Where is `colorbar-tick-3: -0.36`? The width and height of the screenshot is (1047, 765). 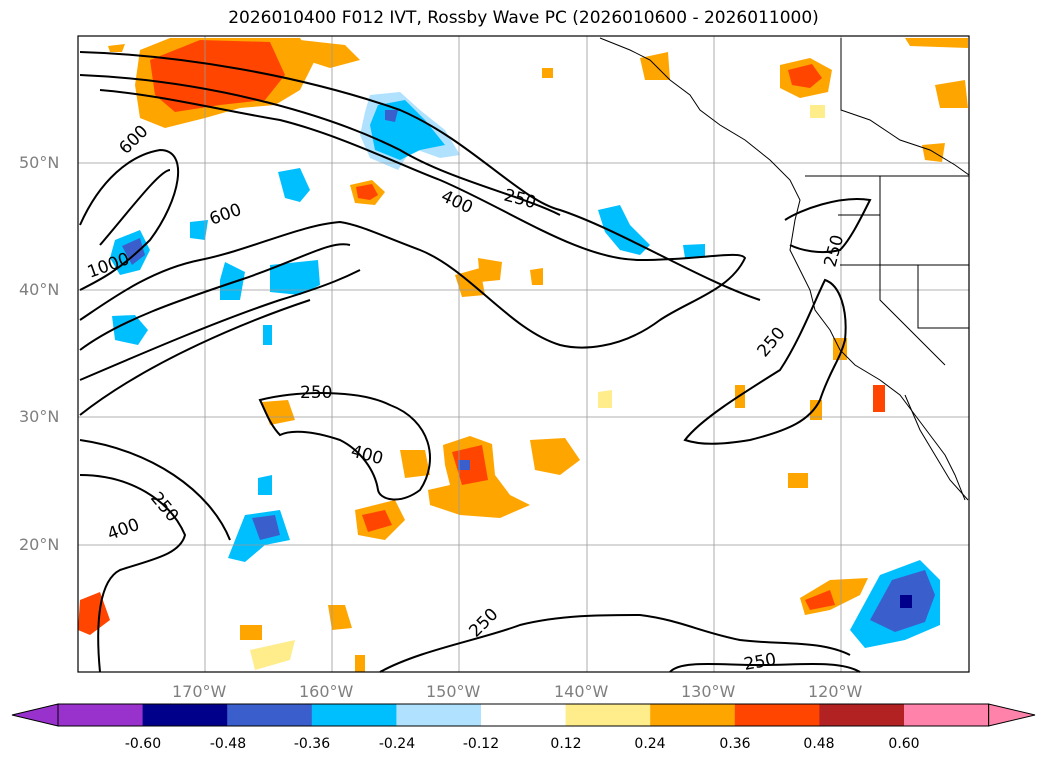
colorbar-tick-3: -0.36 is located at coordinates (312, 744).